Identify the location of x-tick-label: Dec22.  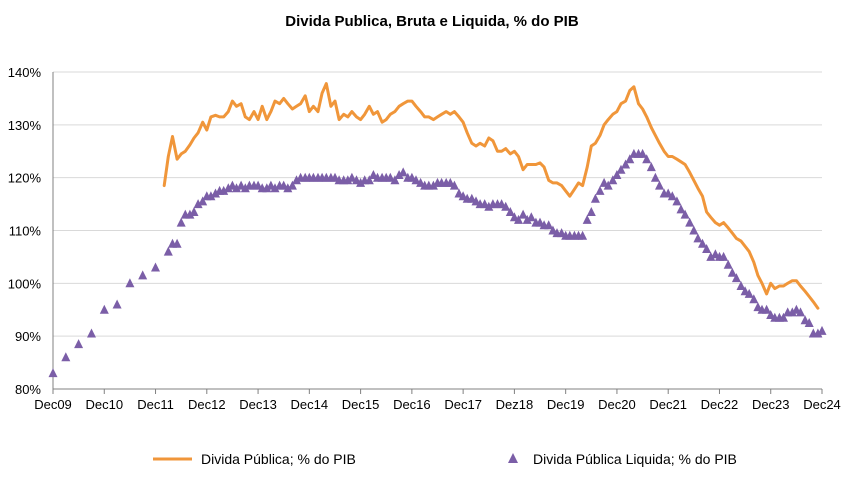
(720, 404).